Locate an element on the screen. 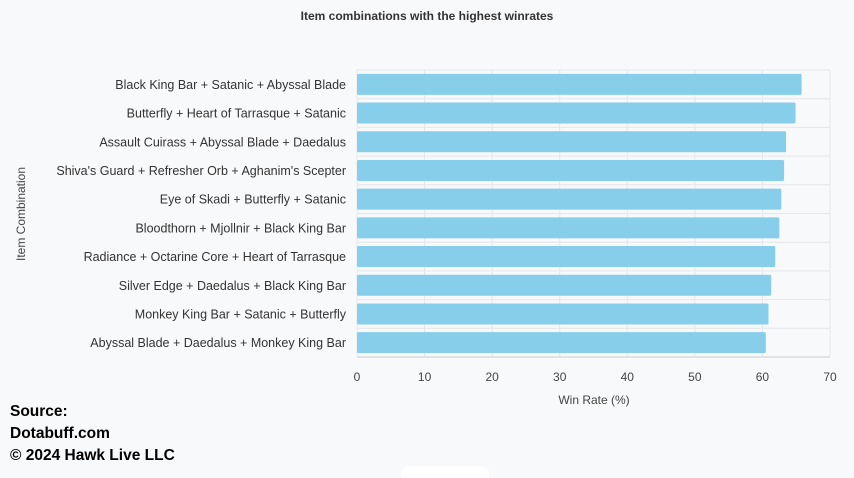 Image resolution: width=854 pixels, height=478 pixels. category-label: Black King Bar + Satanic + Abyssal Blade is located at coordinates (230, 85).